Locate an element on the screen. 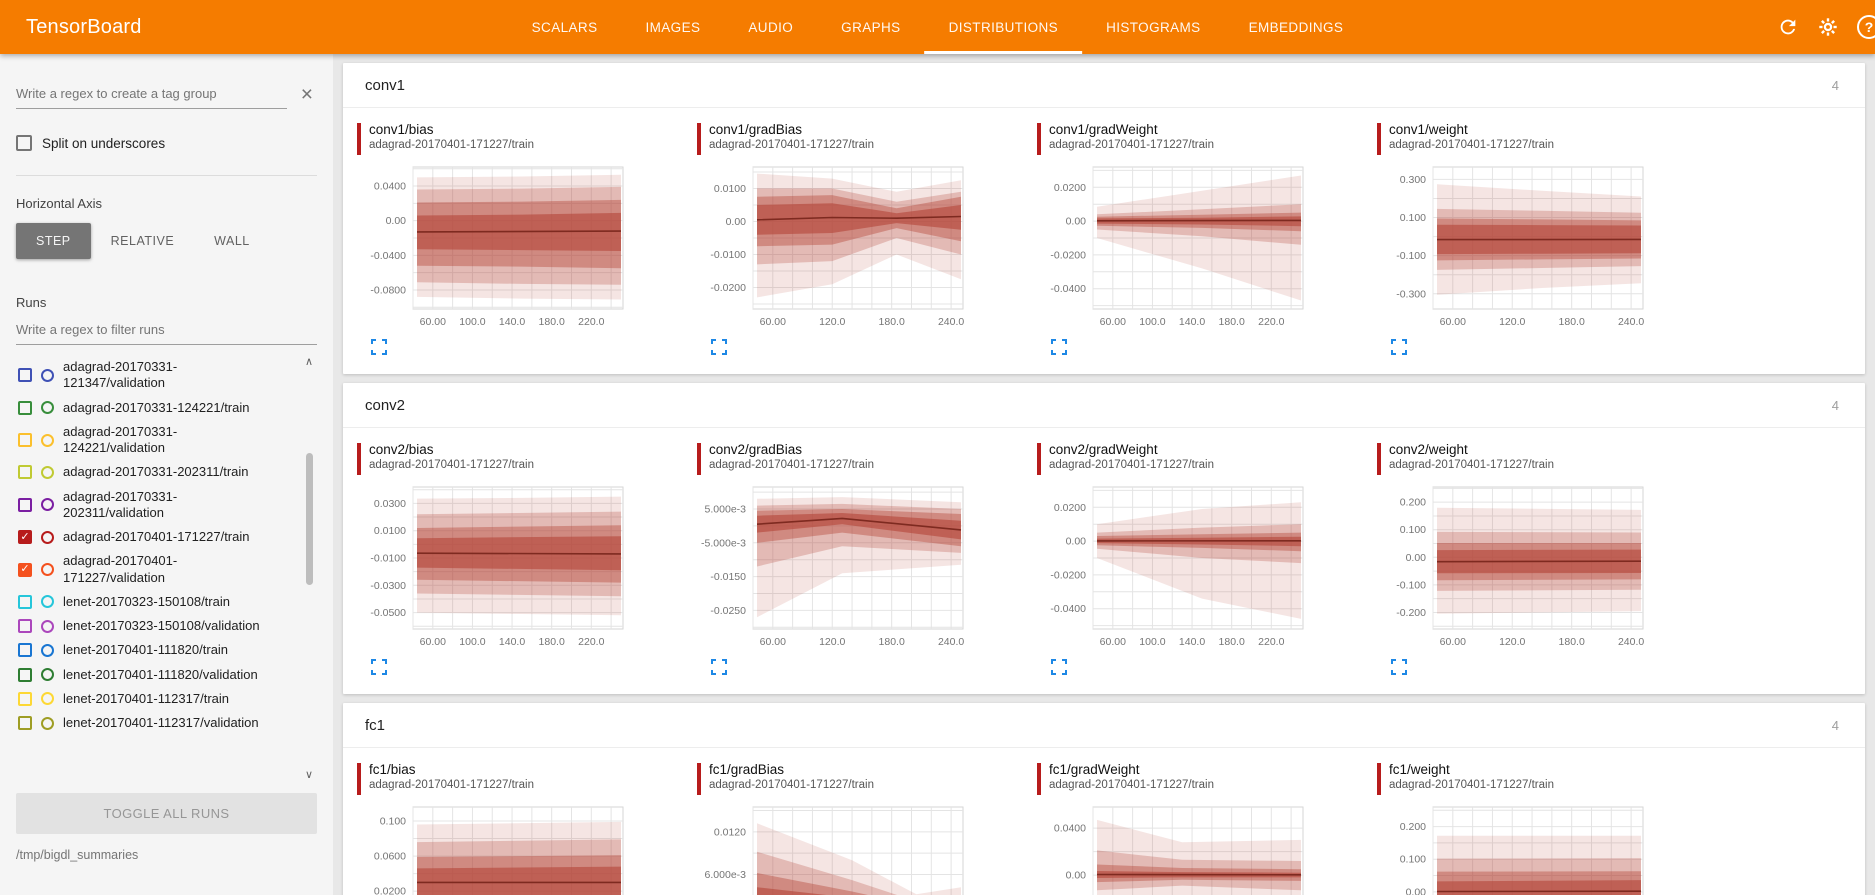 The height and width of the screenshot is (895, 1875). settings-icon is located at coordinates (1828, 27).